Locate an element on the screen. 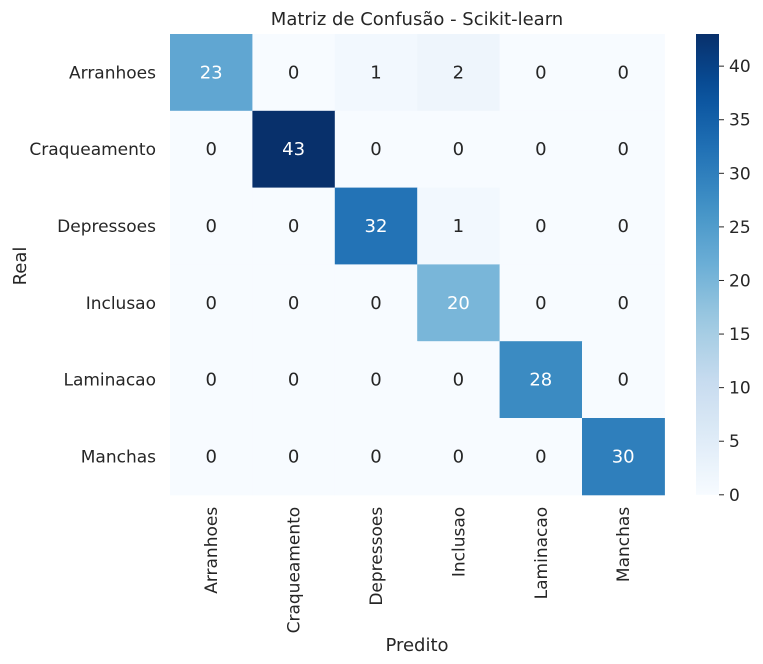 The height and width of the screenshot is (664, 763). heatmap-cell-r2-c3 is located at coordinates (459, 226).